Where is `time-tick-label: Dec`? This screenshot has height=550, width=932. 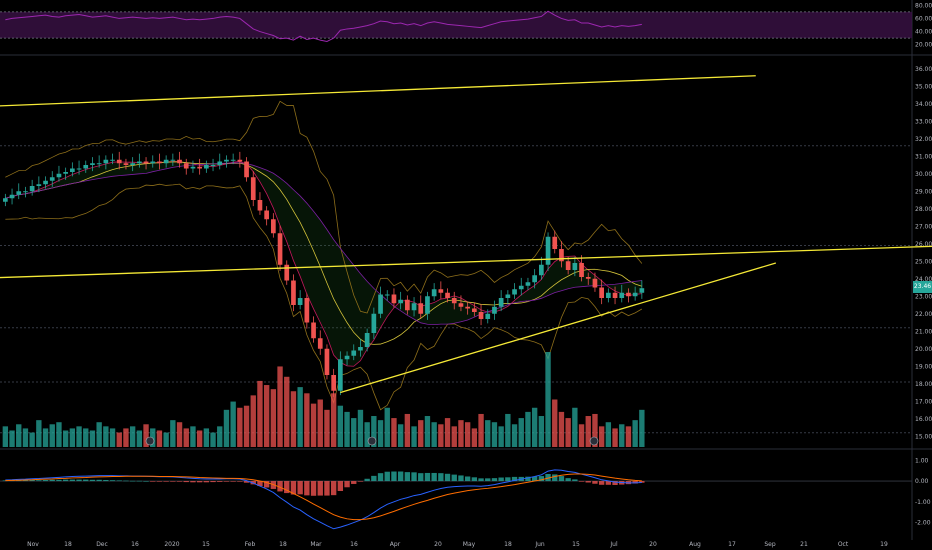 time-tick-label: Dec is located at coordinates (102, 544).